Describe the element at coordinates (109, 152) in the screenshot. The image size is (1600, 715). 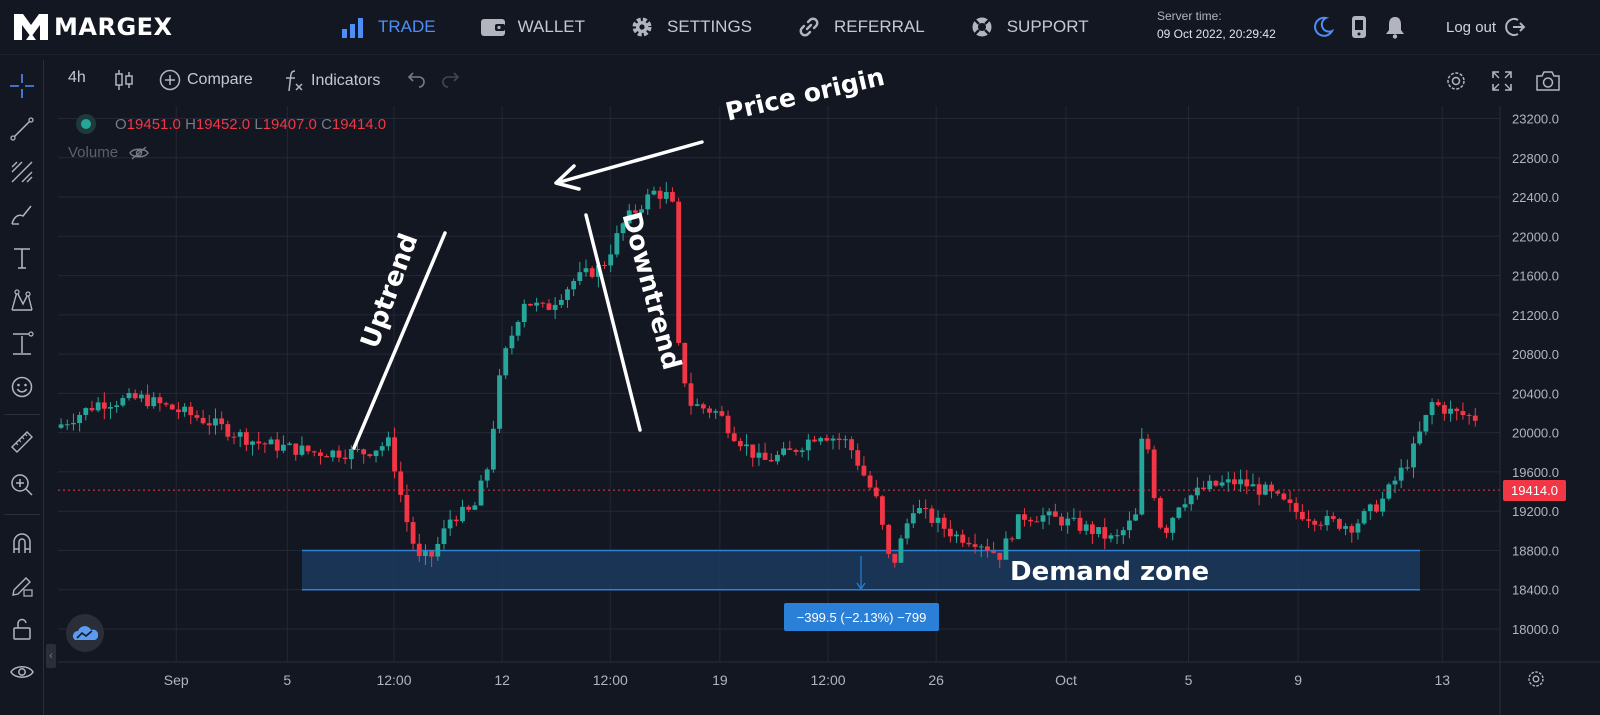
I see `volume-legend: Volume` at that location.